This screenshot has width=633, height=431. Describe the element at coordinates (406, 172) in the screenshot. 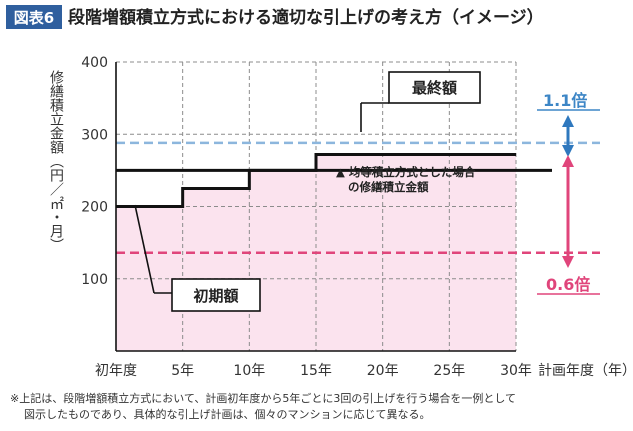

I see `equal-method-annotation-line1: ▲ 均等積立方式とした場合` at that location.